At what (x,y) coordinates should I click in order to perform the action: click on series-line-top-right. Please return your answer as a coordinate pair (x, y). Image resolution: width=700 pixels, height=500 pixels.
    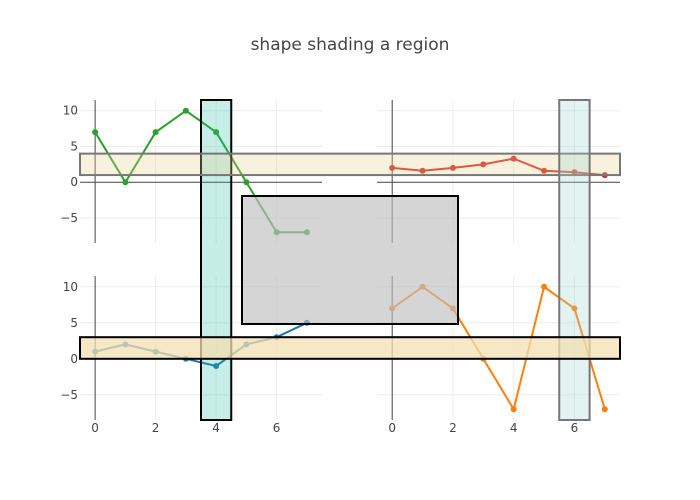
    Looking at the image, I should click on (498, 167).